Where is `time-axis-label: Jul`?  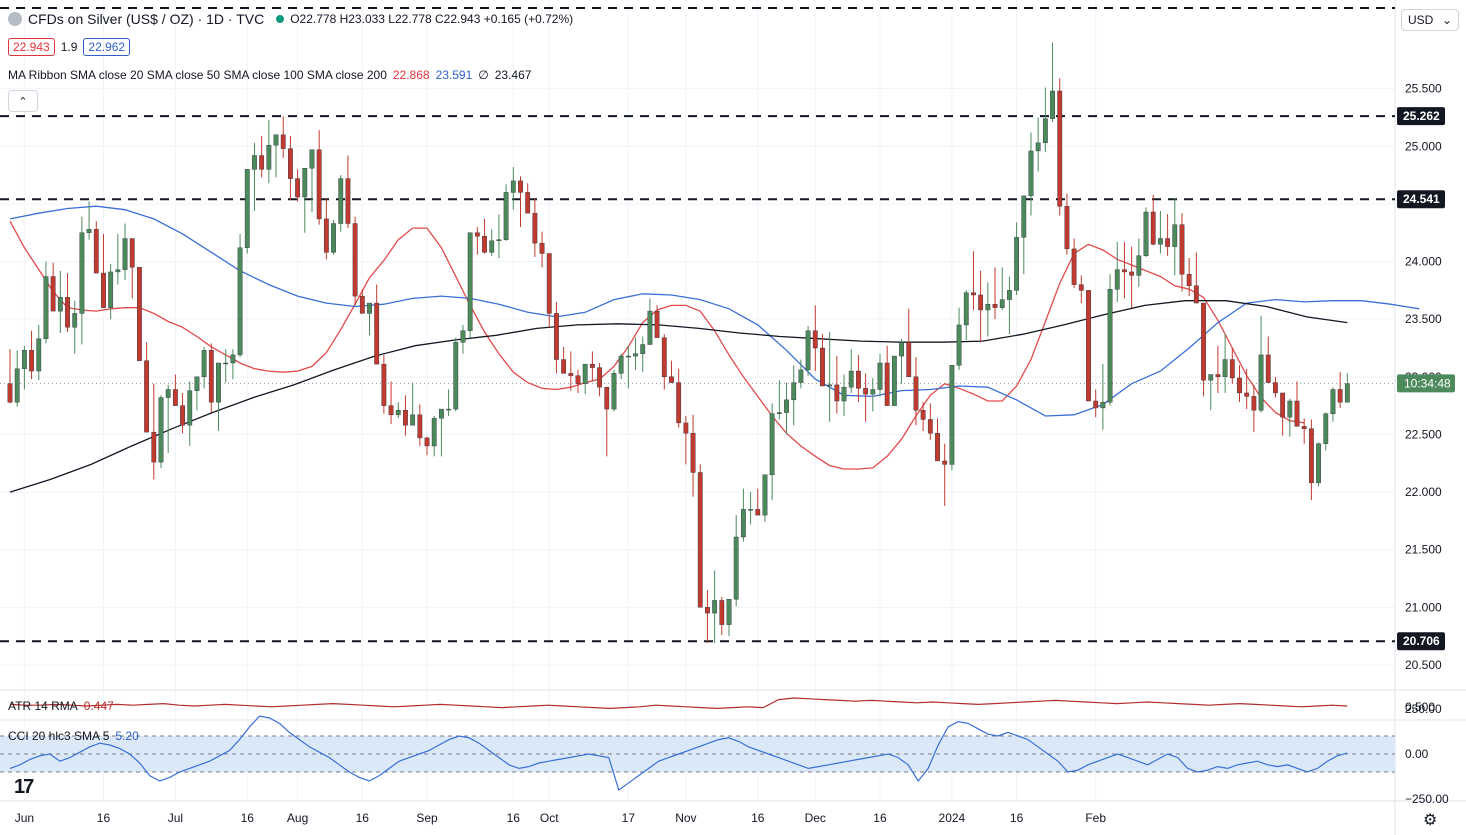 time-axis-label: Jul is located at coordinates (175, 818).